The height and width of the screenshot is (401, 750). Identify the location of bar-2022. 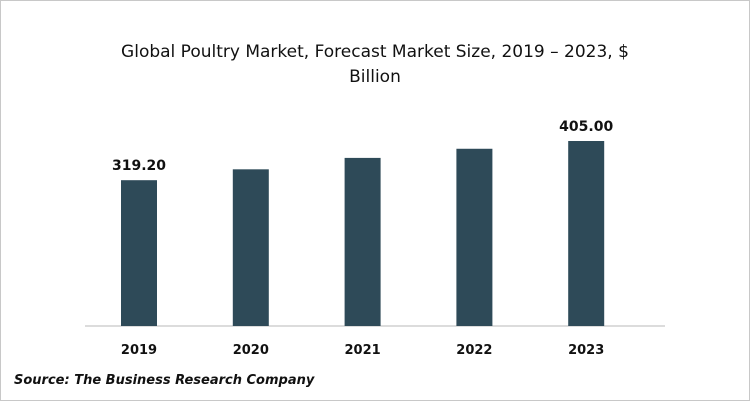
(474, 237).